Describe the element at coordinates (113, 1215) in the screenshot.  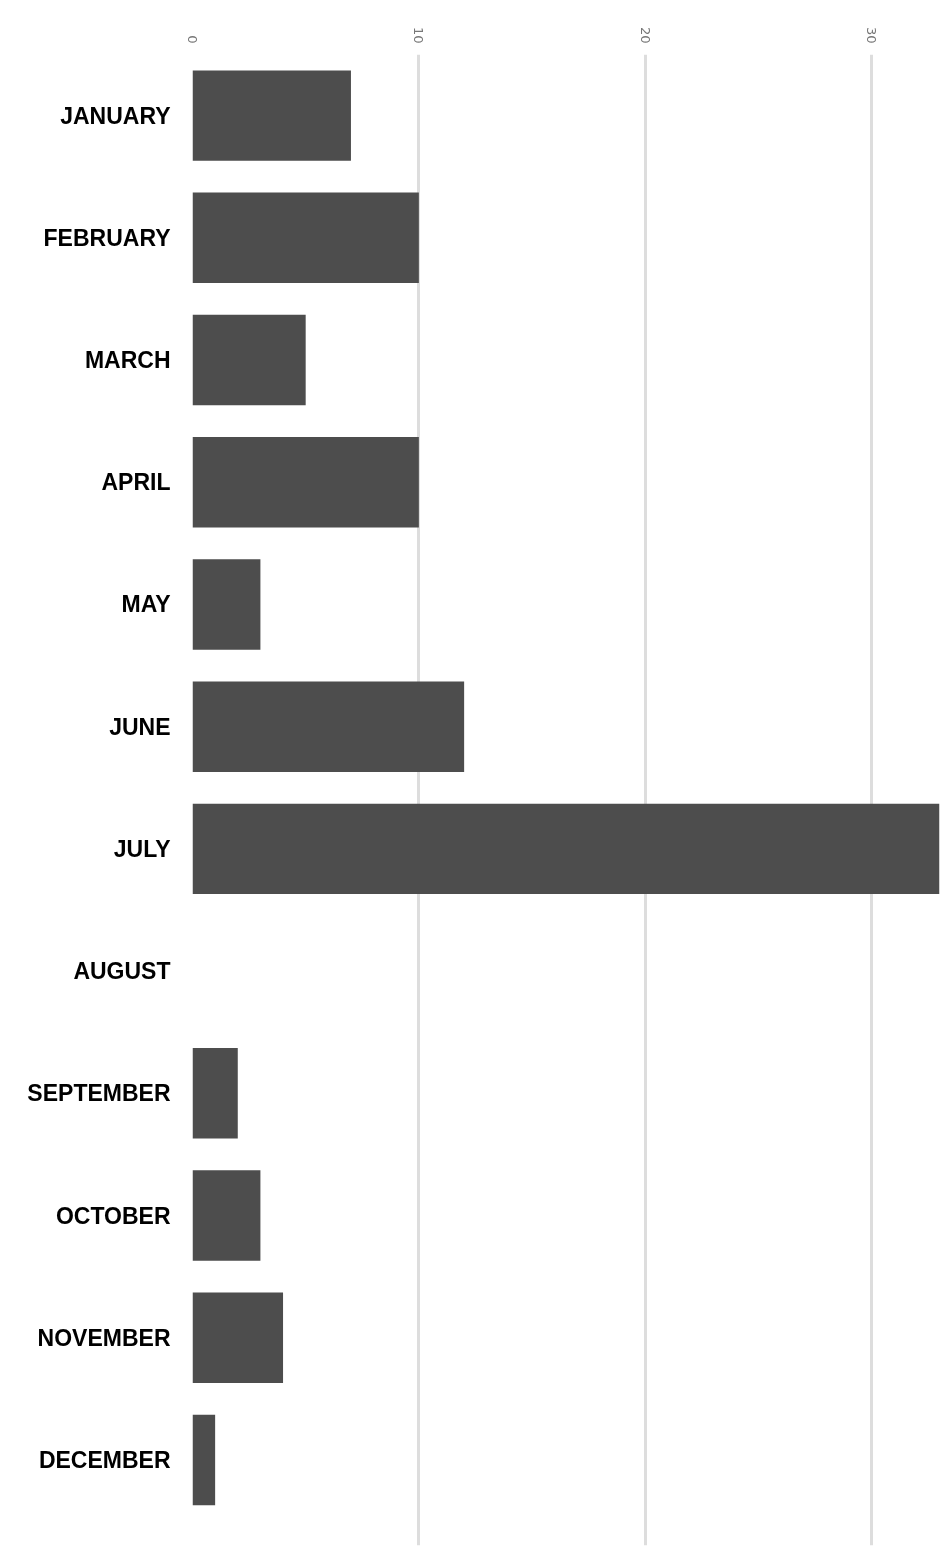
I see `y-tick-label: OCTOBER` at that location.